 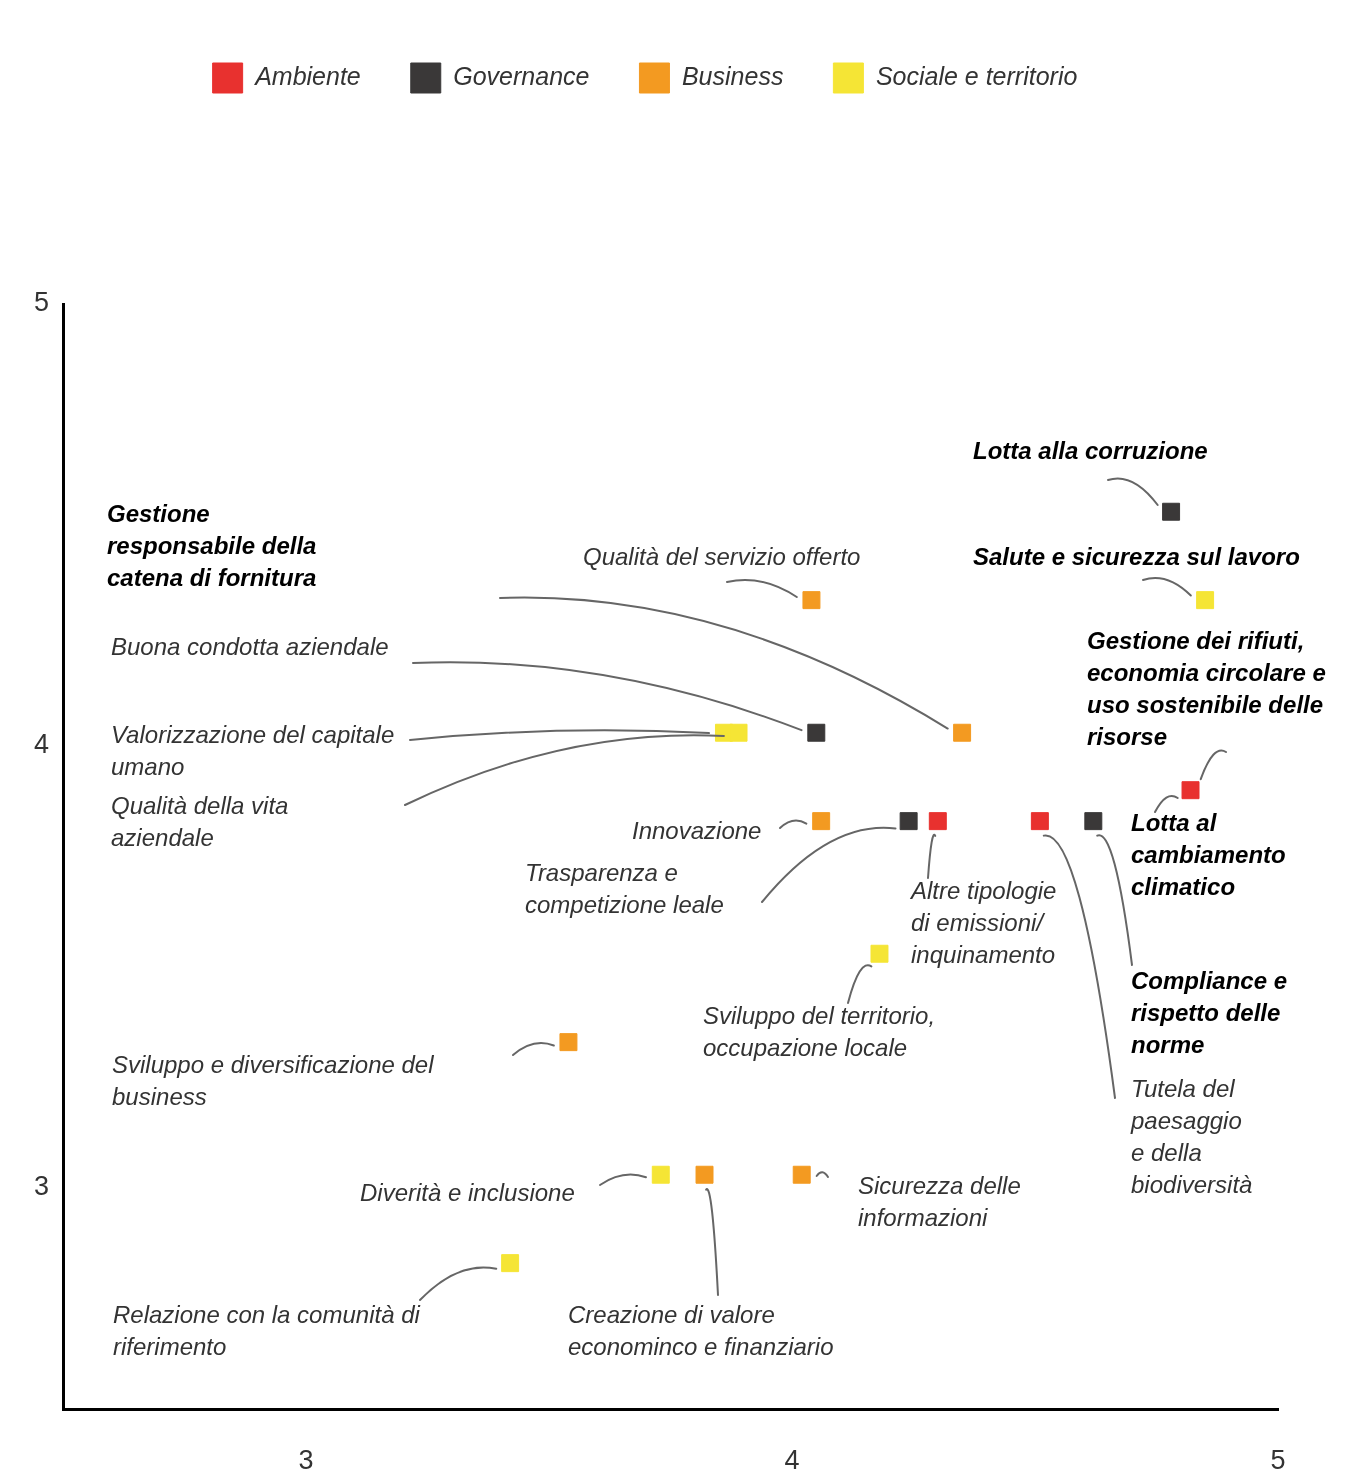 I want to click on annotation: Tutela del paesaggio e della biodiversità, so click(x=1191, y=1136).